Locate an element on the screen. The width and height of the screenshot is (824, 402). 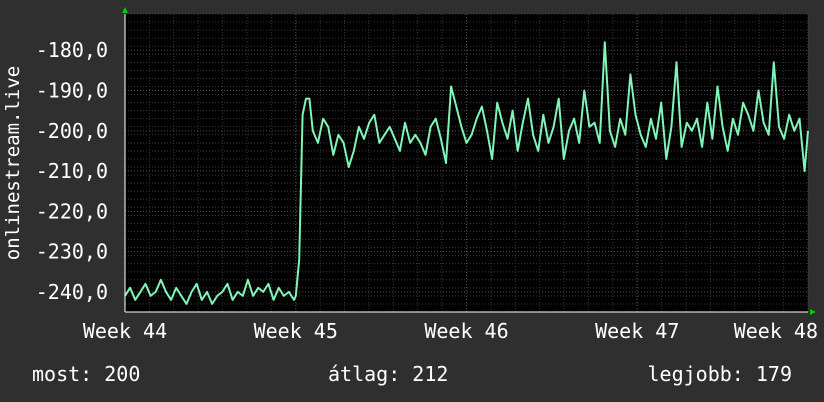
x-tick-label: Week 44 is located at coordinates (125, 331).